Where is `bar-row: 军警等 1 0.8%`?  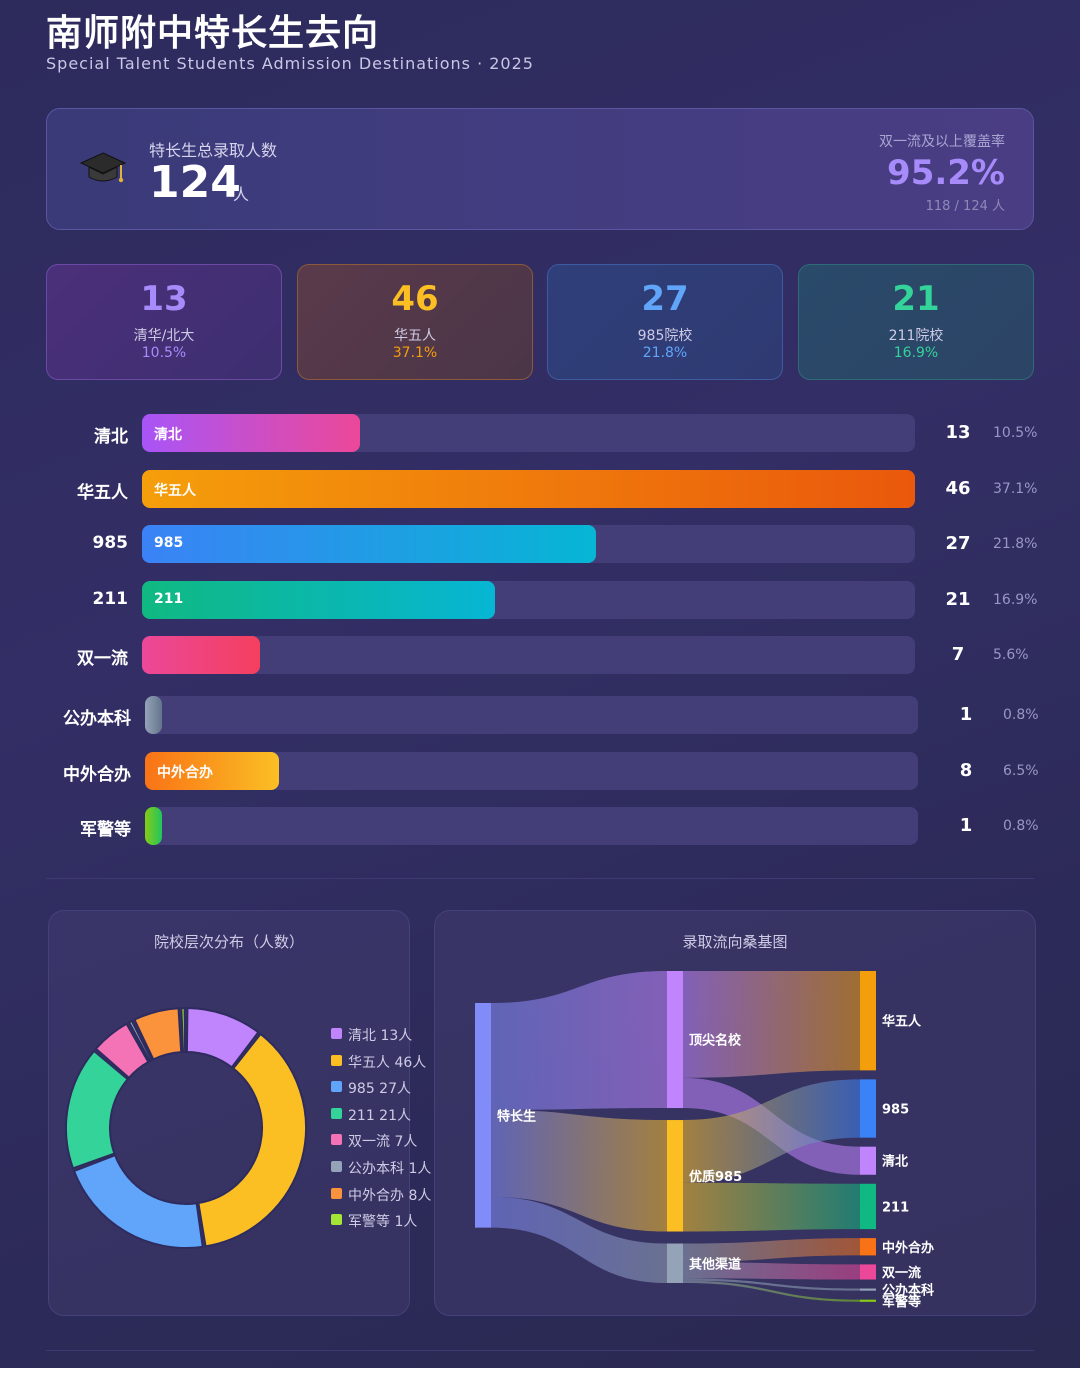
bar-row: 军警等 1 0.8% is located at coordinates (540, 826).